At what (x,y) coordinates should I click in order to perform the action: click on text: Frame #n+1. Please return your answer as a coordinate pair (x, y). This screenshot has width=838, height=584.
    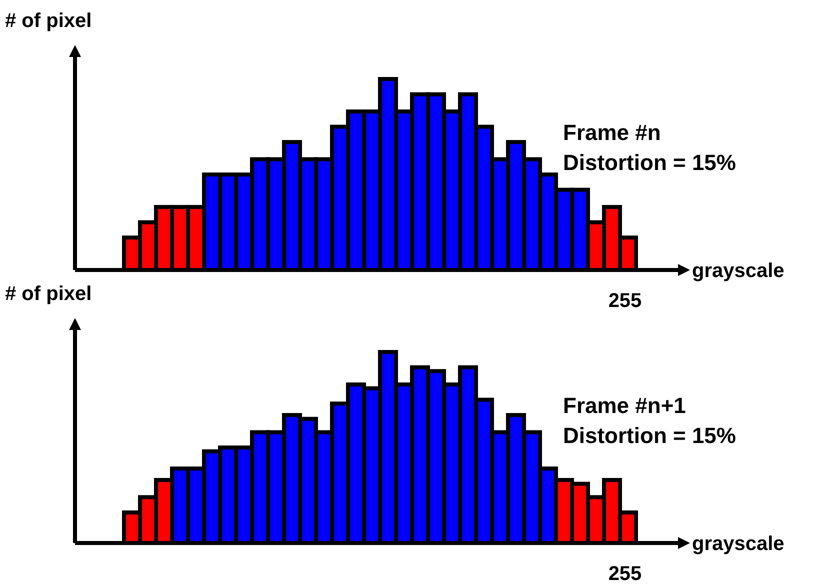
    Looking at the image, I should click on (624, 405).